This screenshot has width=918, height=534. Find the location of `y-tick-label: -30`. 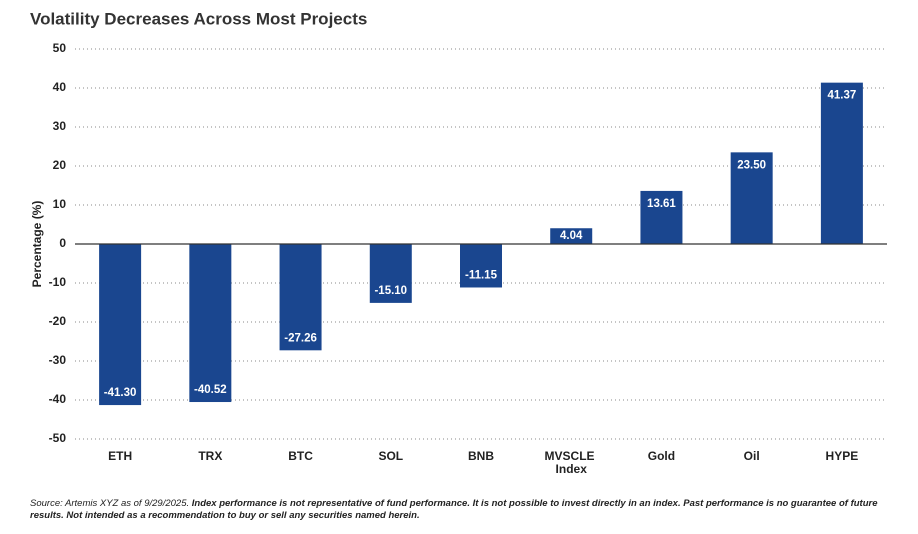

y-tick-label: -30 is located at coordinates (58, 360).